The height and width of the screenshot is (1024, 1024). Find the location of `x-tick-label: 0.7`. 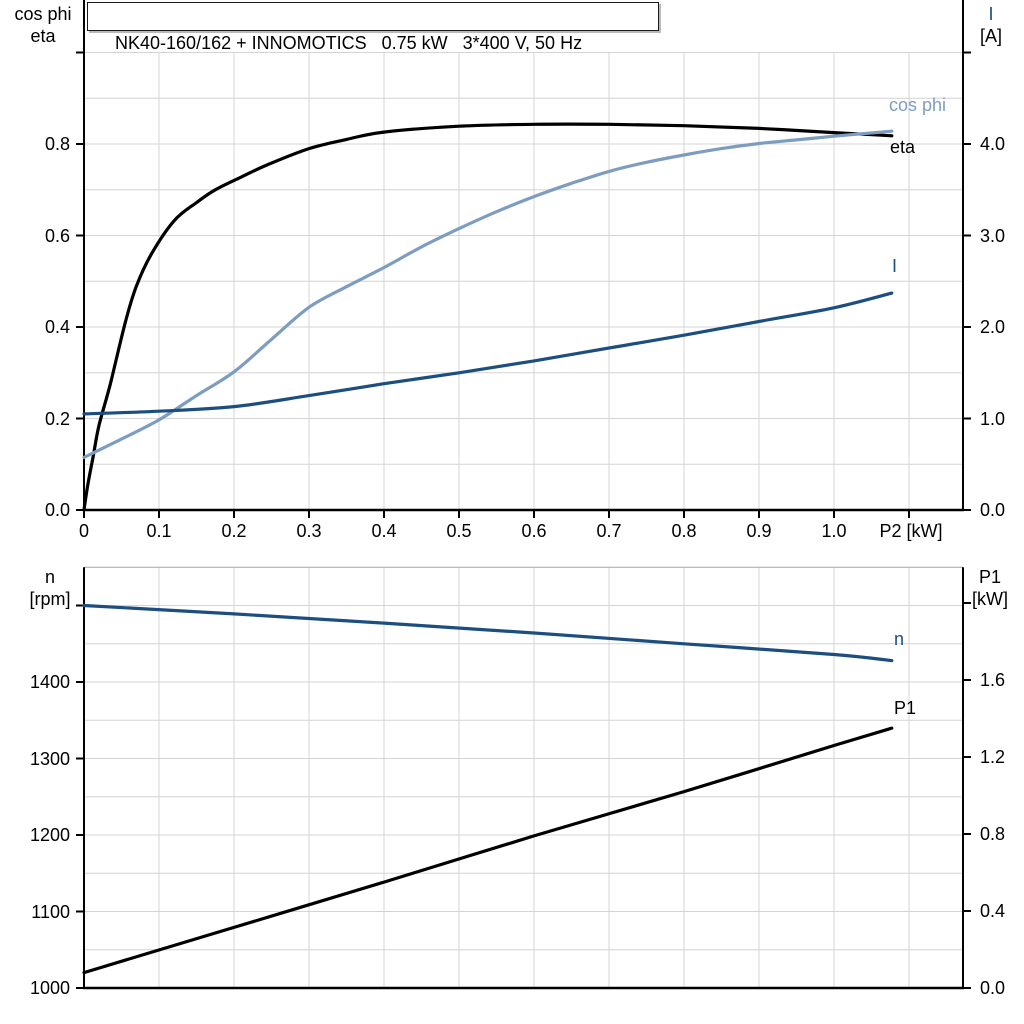

x-tick-label: 0.7 is located at coordinates (609, 531).